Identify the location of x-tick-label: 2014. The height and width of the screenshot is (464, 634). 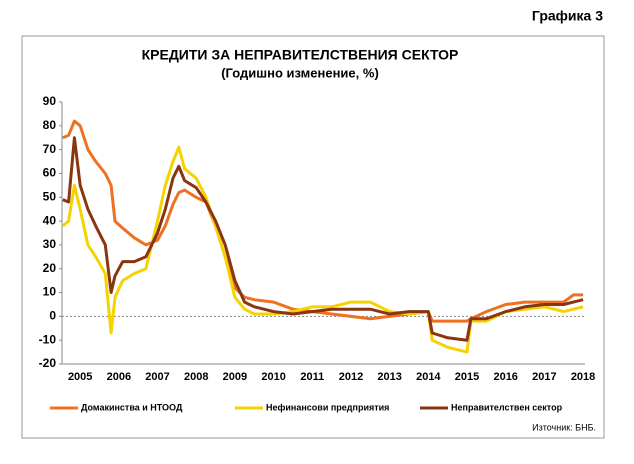
(428, 377).